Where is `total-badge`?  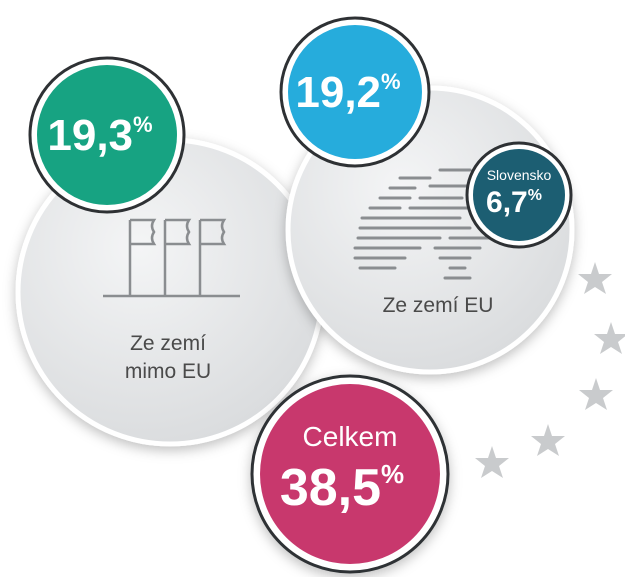
total-badge is located at coordinates (350, 474).